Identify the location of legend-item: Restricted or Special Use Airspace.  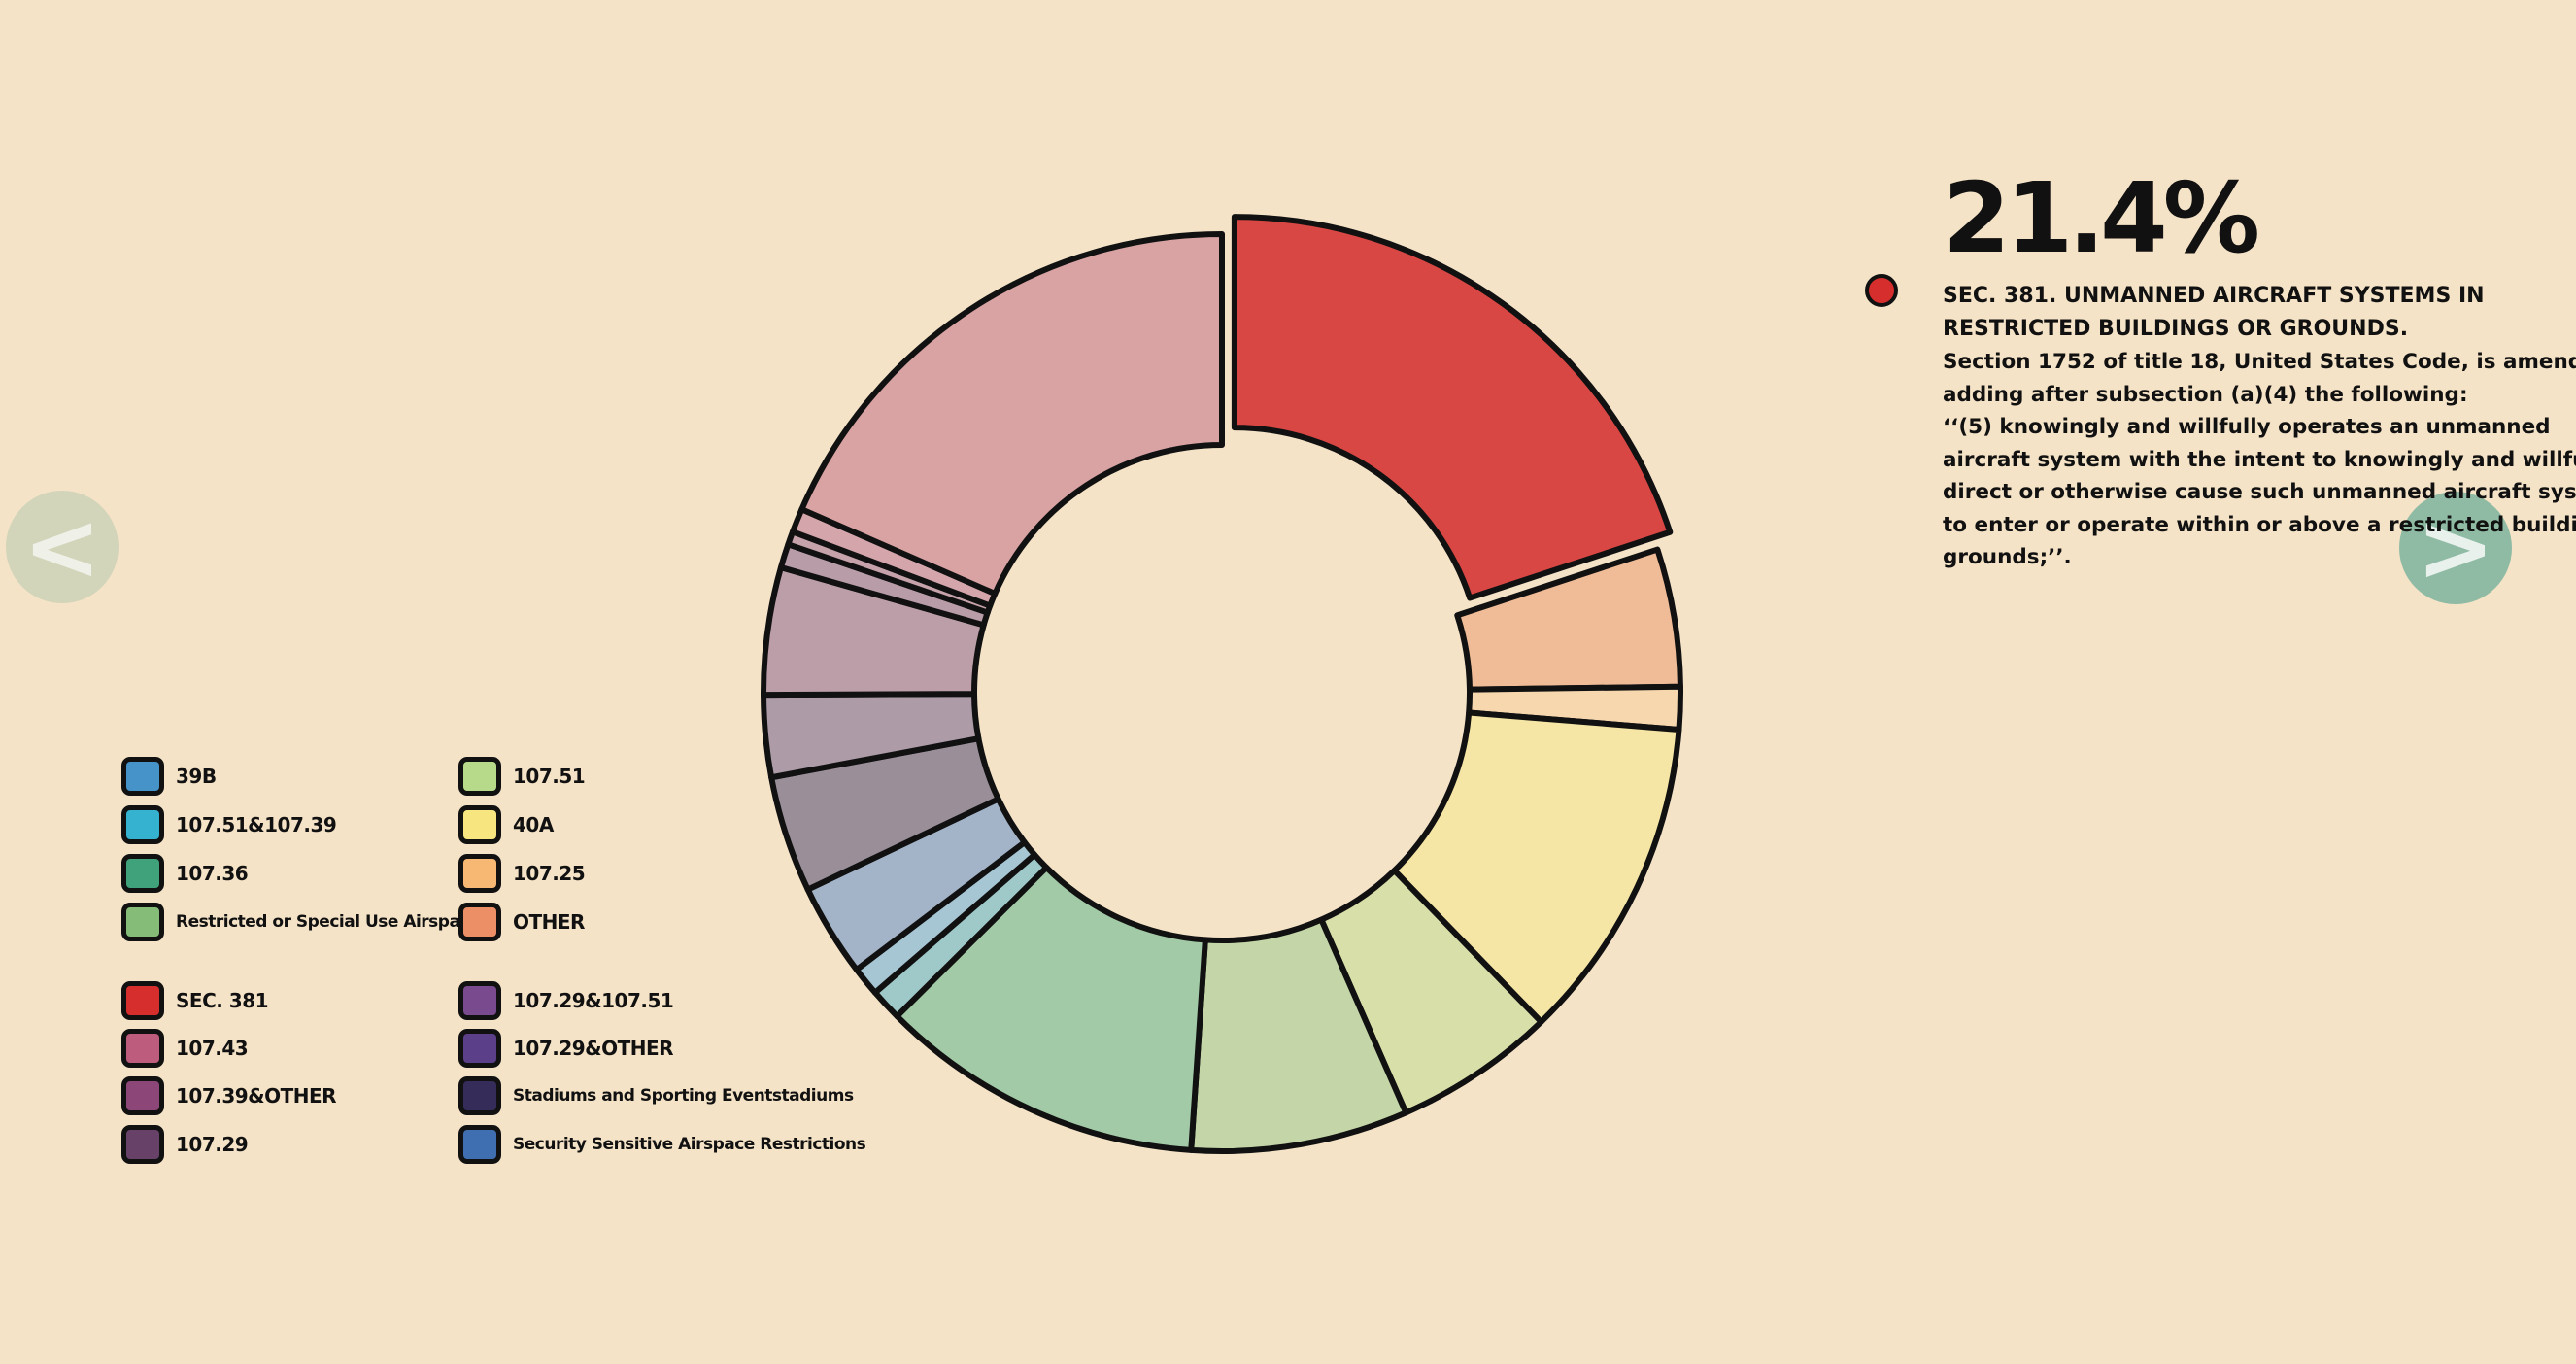
(301, 922).